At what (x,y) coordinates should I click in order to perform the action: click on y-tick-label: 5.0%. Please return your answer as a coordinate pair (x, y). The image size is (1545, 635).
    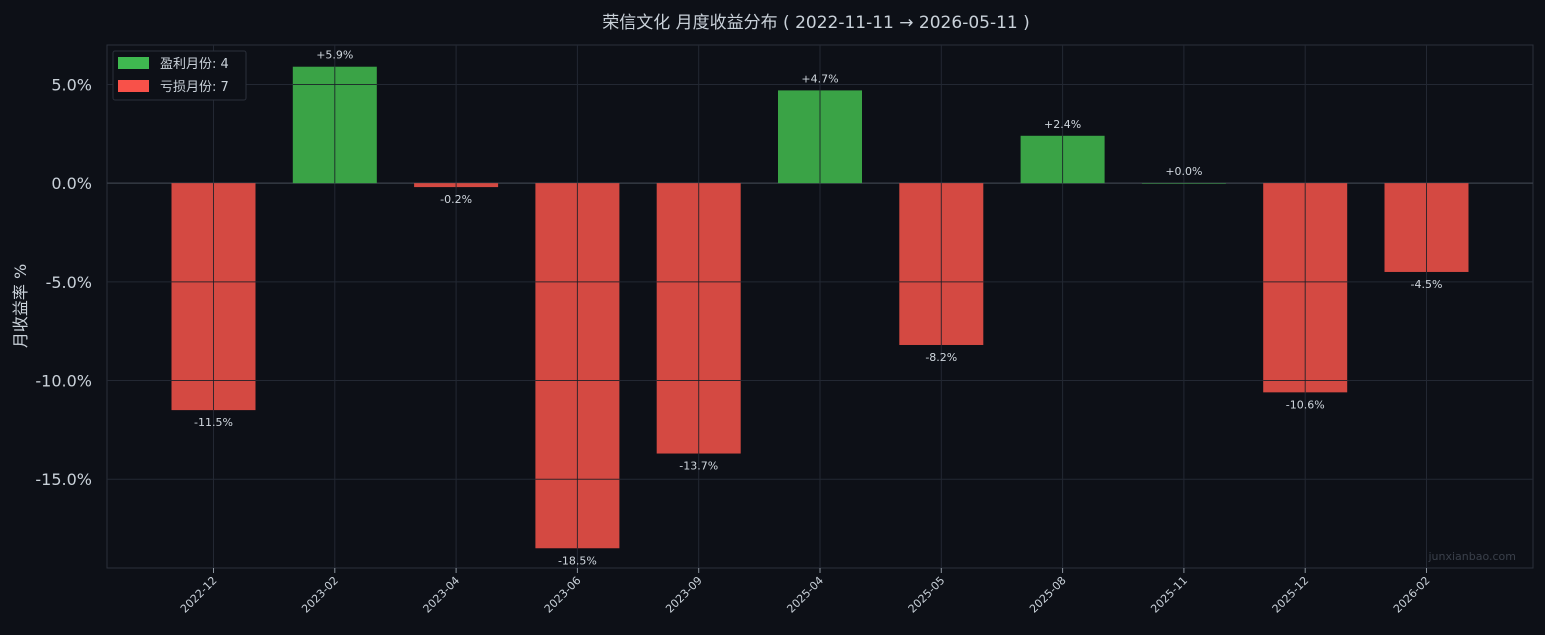
    Looking at the image, I should click on (71, 84).